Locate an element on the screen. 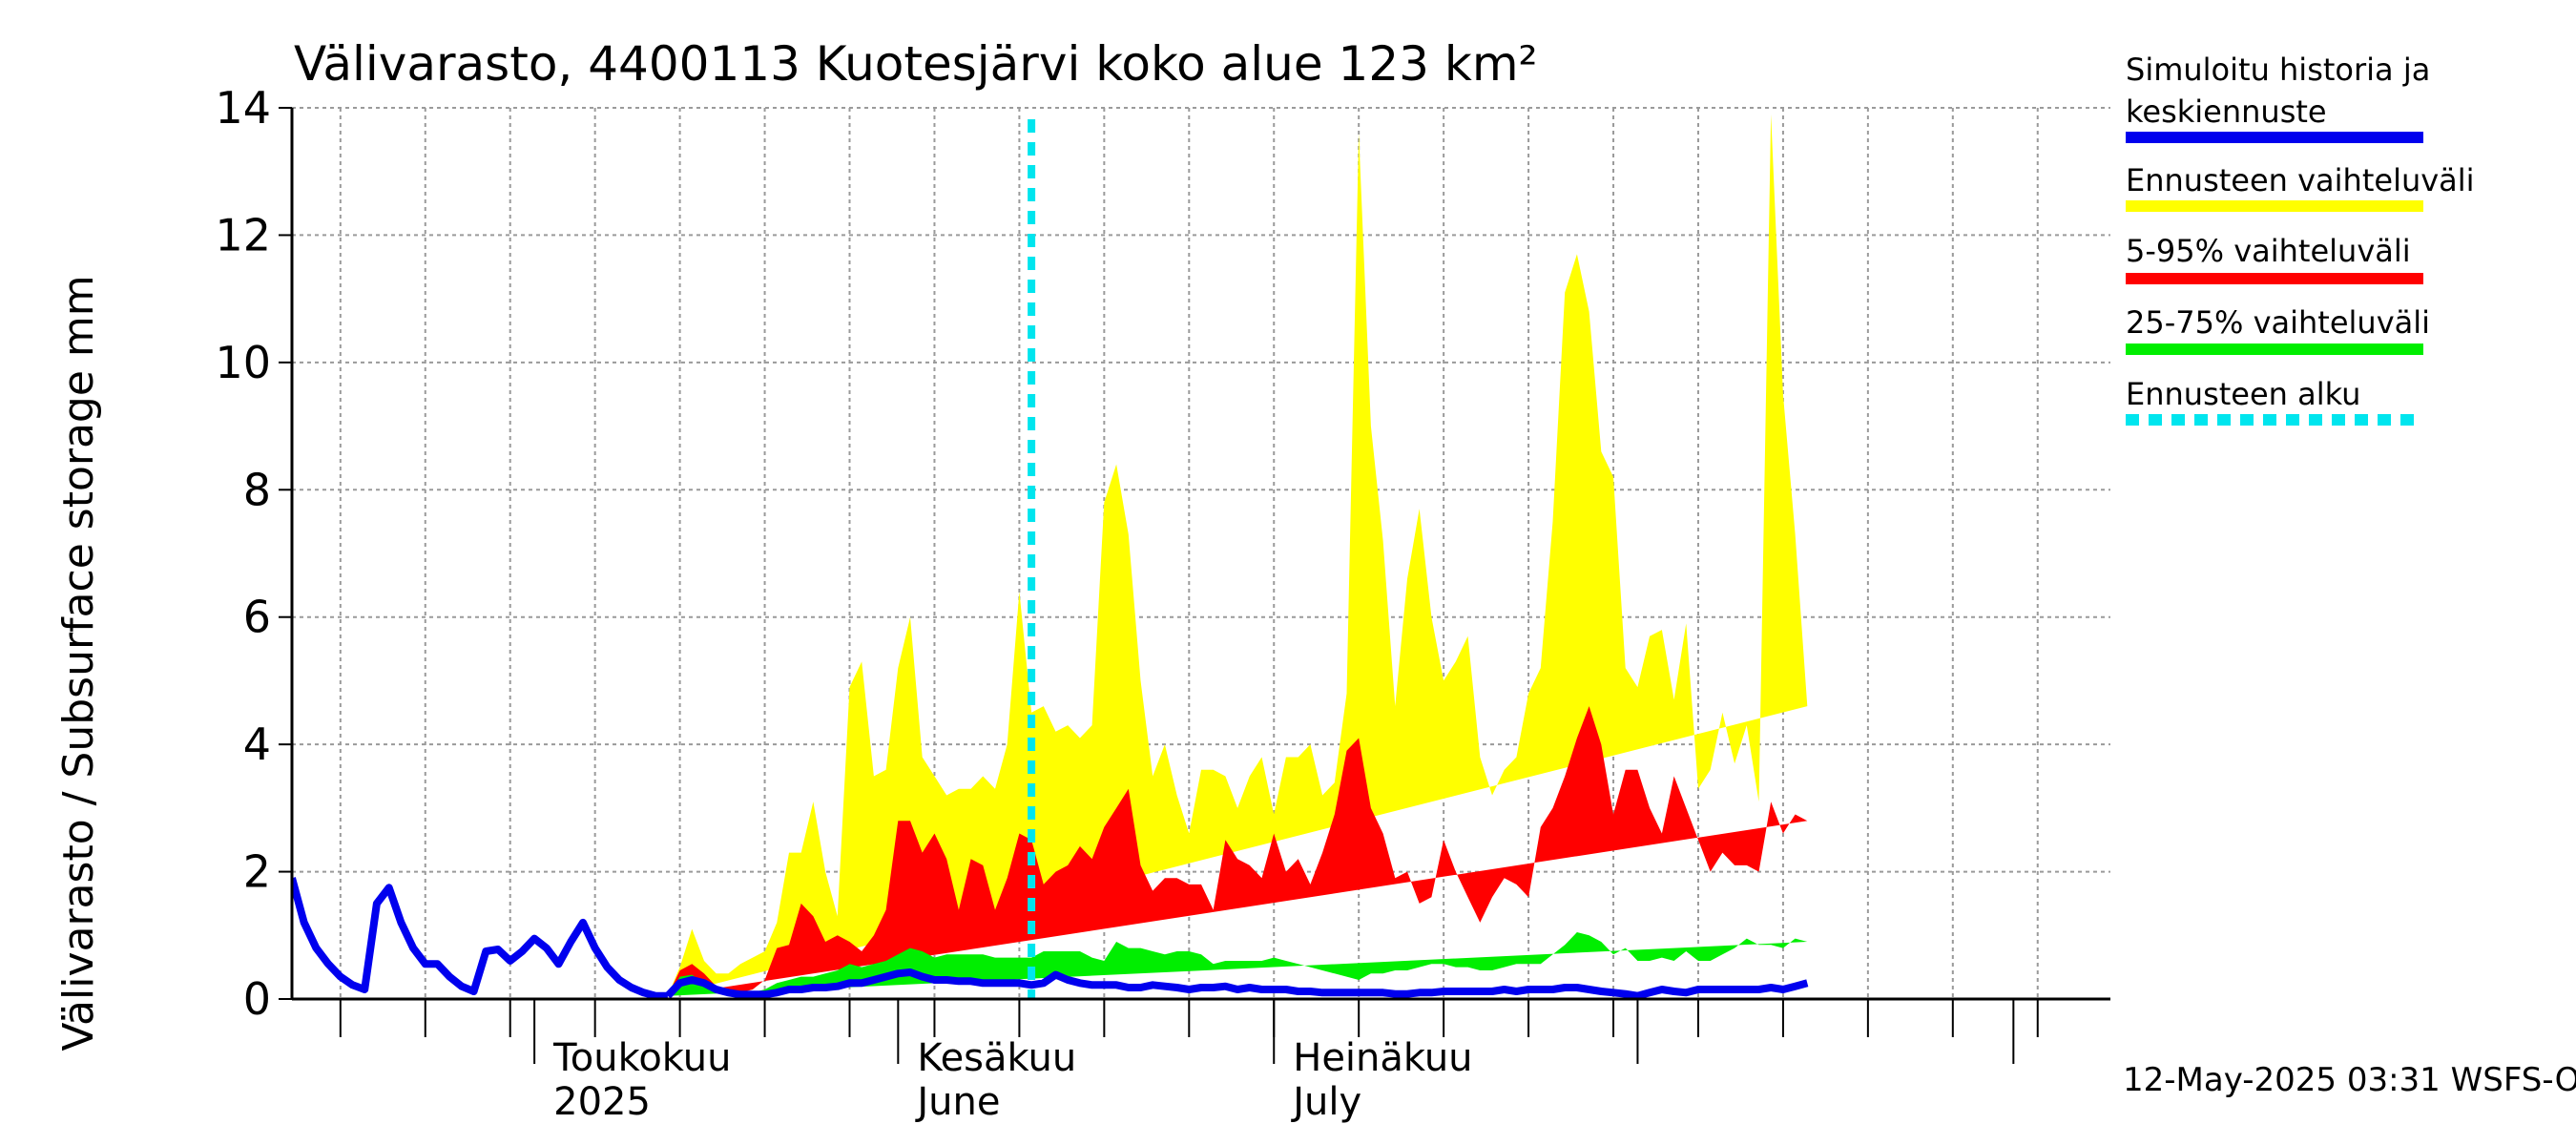 This screenshot has height=1145, width=2576. x-tick-label: Kesäkuu is located at coordinates (996, 1058).